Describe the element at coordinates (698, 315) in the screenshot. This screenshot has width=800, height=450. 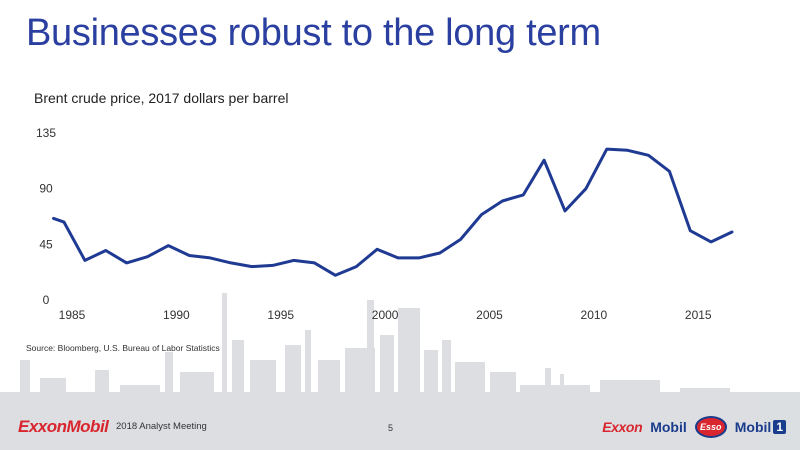
I see `x-tick-label: 2015` at that location.